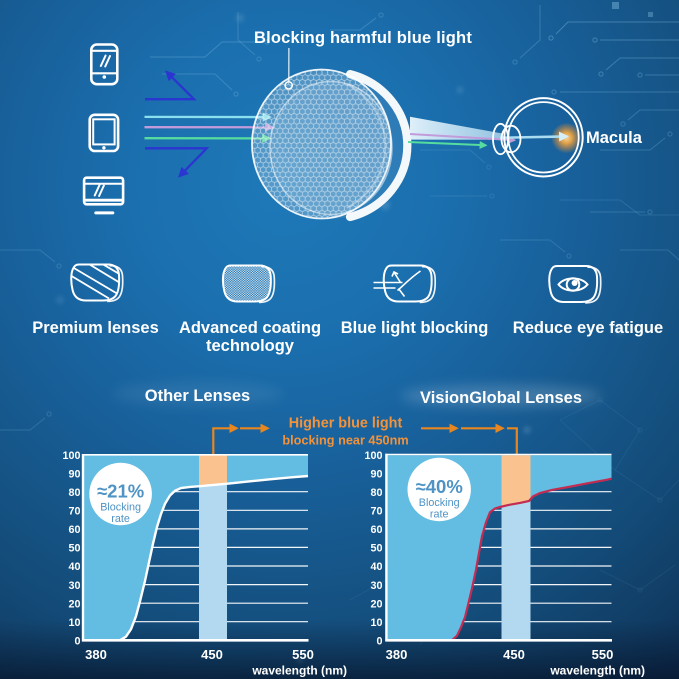 This screenshot has width=679, height=679. I want to click on svg-text: Other Lenses, so click(197, 396).